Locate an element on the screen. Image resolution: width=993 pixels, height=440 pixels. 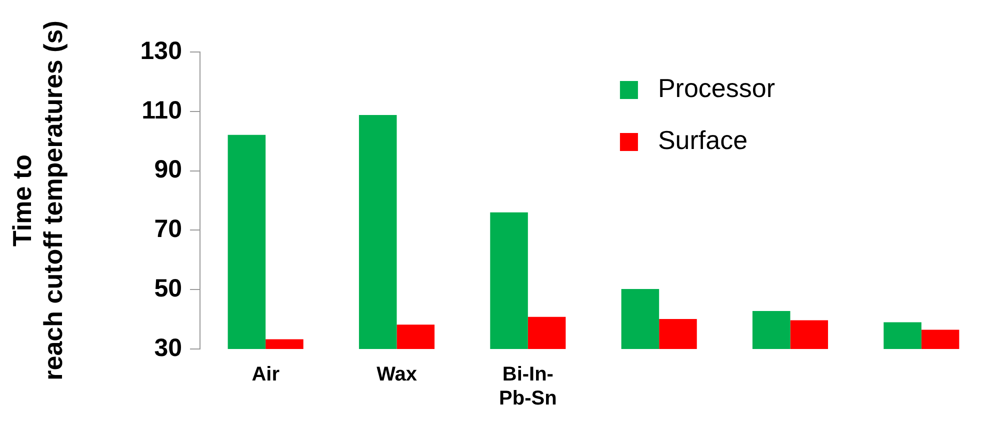
legend-label: Surface is located at coordinates (703, 140).